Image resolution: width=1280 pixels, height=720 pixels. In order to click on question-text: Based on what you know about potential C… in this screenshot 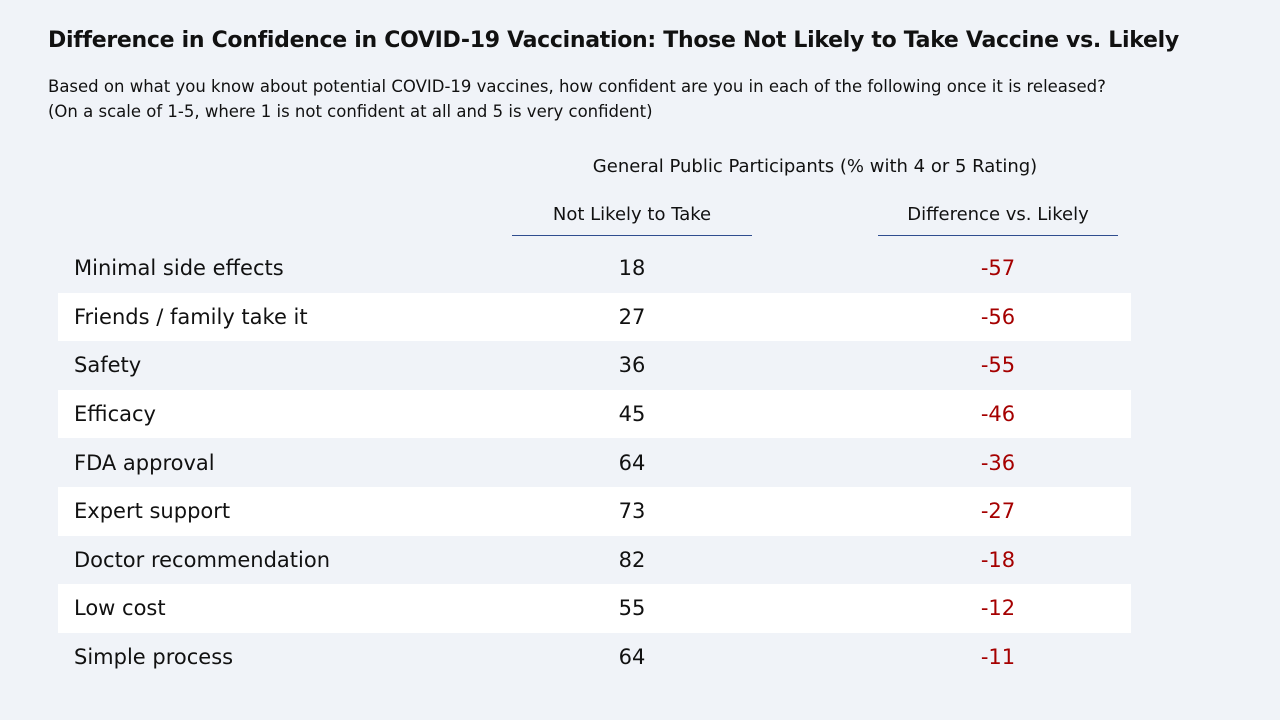, I will do `click(577, 99)`.